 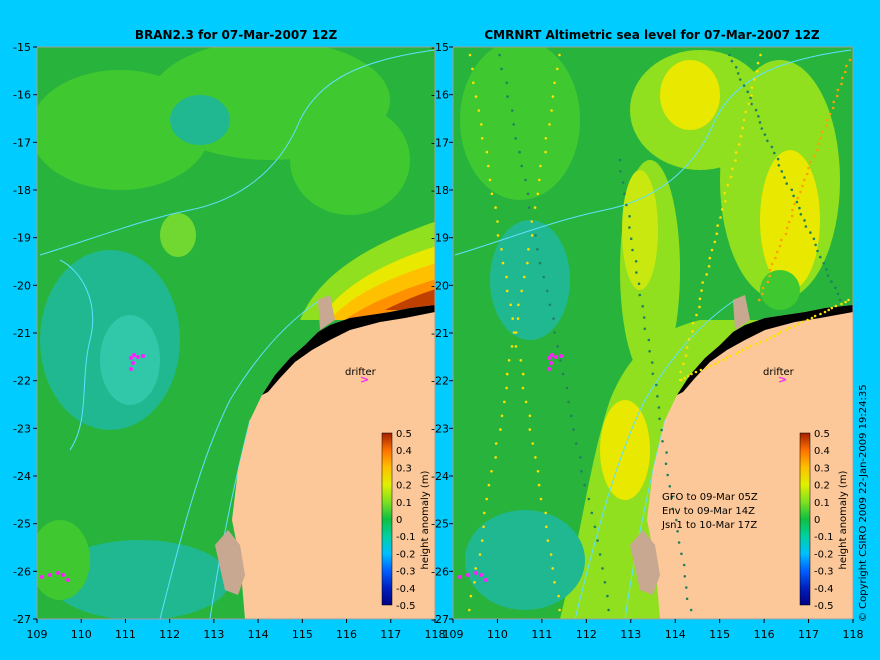 What do you see at coordinates (653, 152) in the screenshot?
I see `bathymetry-contour` at bounding box center [653, 152].